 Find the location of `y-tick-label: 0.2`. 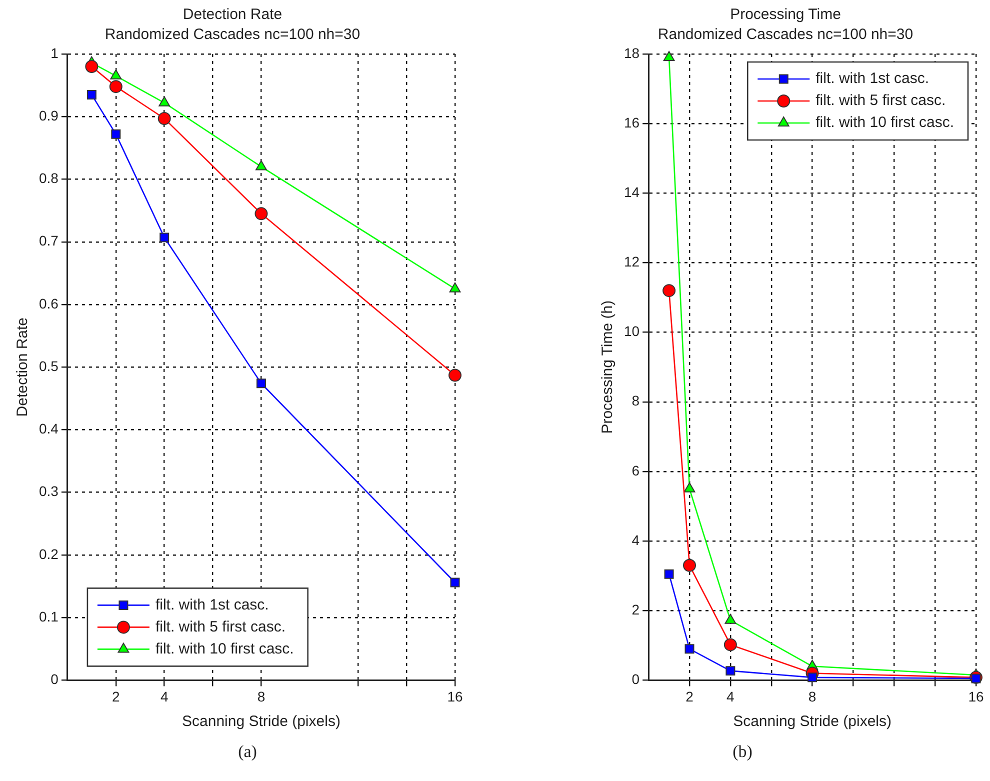

y-tick-label: 0.2 is located at coordinates (48, 554).